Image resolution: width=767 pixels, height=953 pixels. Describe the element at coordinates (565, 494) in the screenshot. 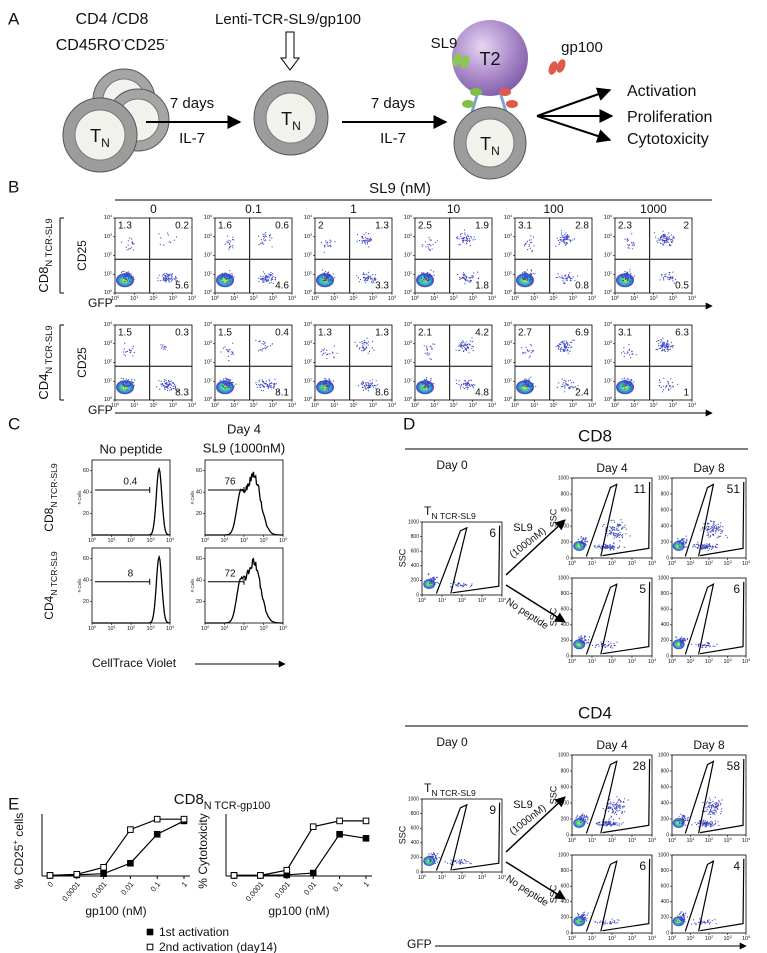

I see `tick-label: 800` at that location.